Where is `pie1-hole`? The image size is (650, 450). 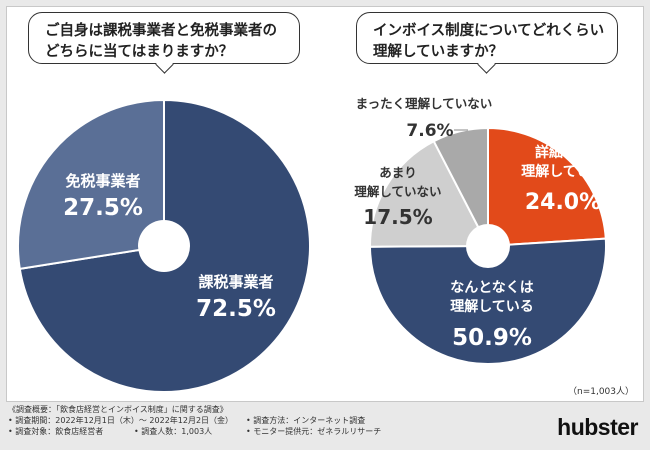 pie1-hole is located at coordinates (164, 246).